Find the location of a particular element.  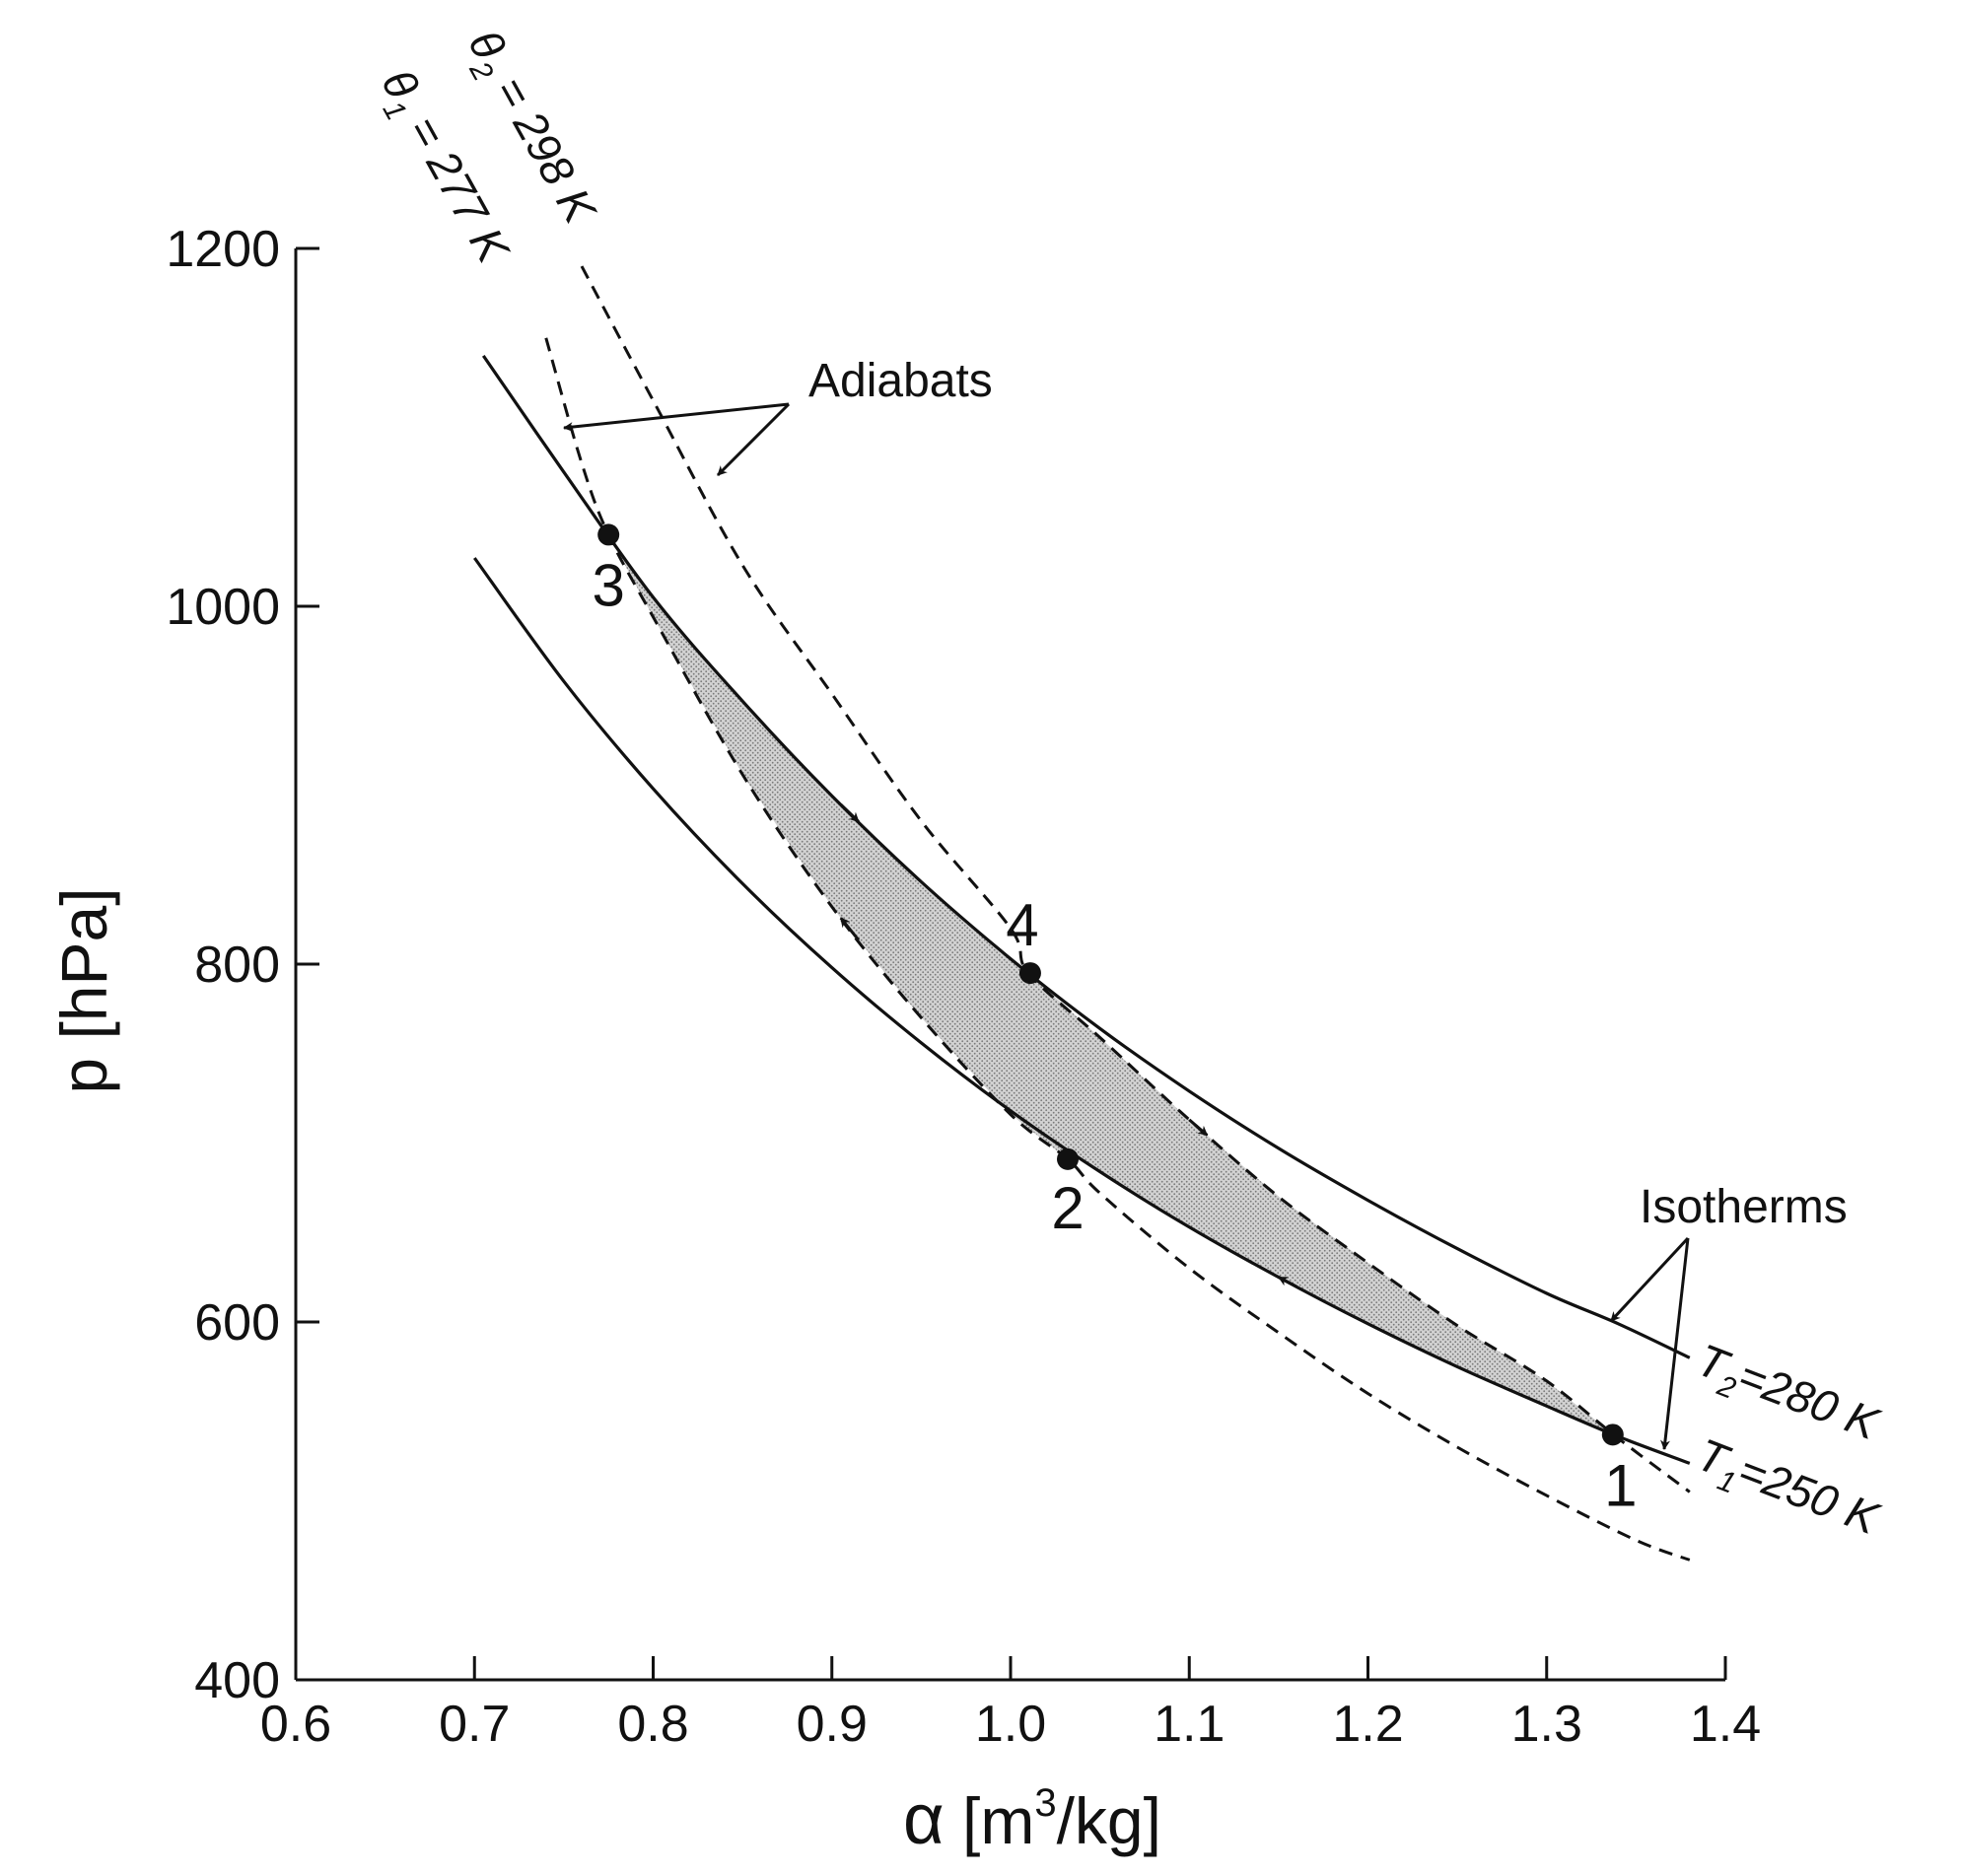

y-tick-label: 1200 is located at coordinates (223, 250).